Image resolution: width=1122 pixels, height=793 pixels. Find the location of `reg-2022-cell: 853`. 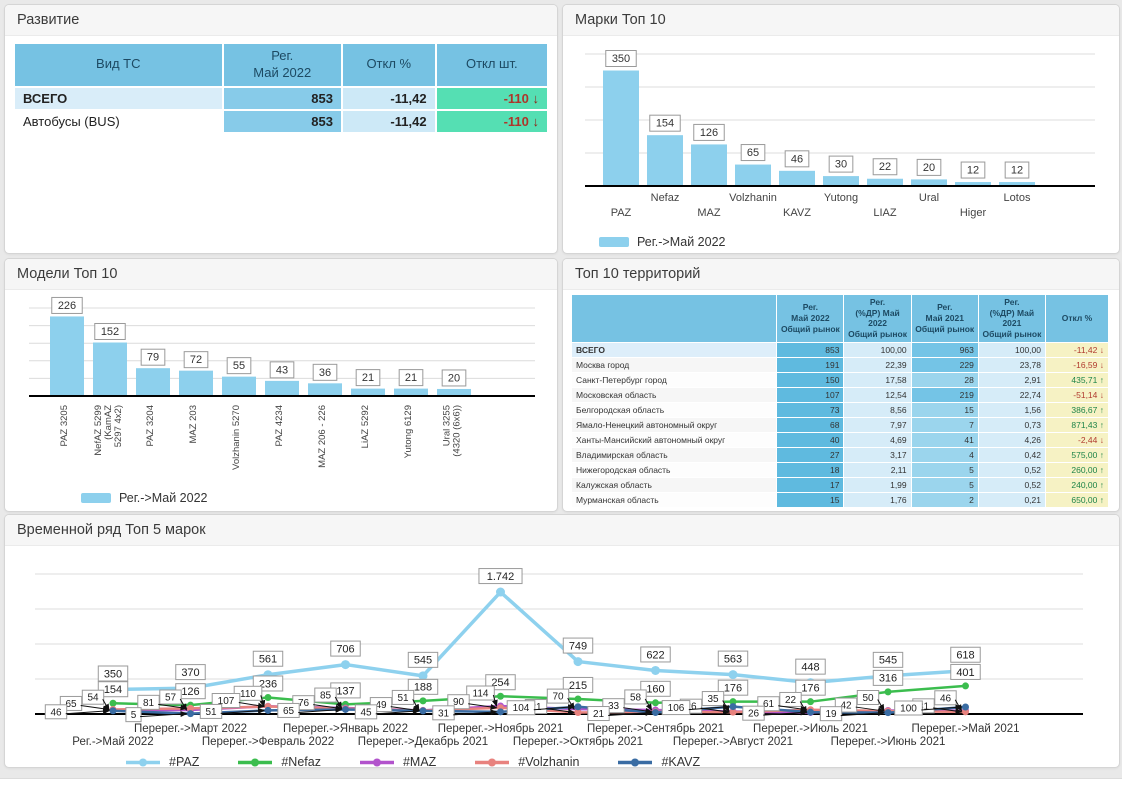

reg-2022-cell: 853 is located at coordinates (810, 349).